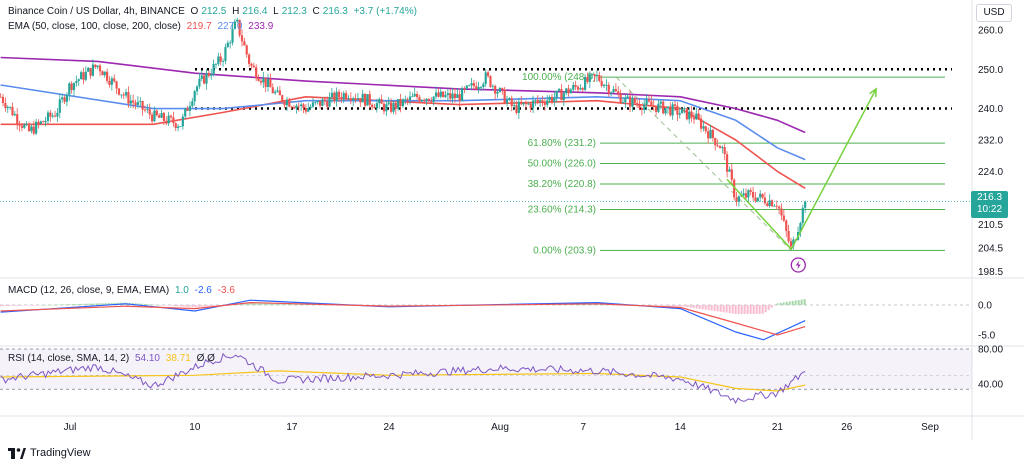 The height and width of the screenshot is (468, 1024). Describe the element at coordinates (987, 336) in the screenshot. I see `macd-y-tick: -5.0` at that location.